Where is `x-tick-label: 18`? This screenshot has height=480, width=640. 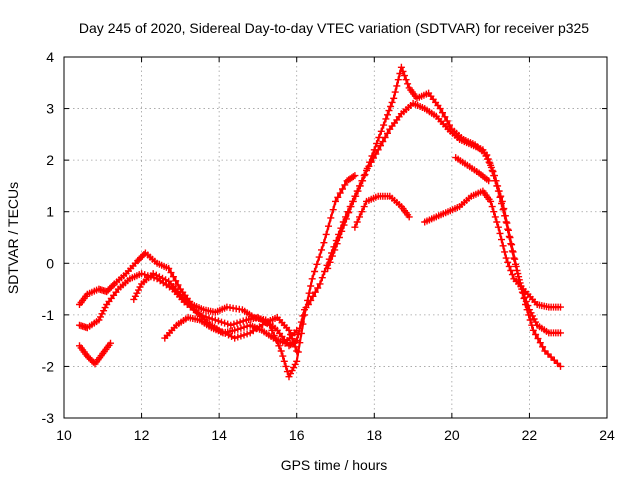 x-tick-label: 18 is located at coordinates (374, 435).